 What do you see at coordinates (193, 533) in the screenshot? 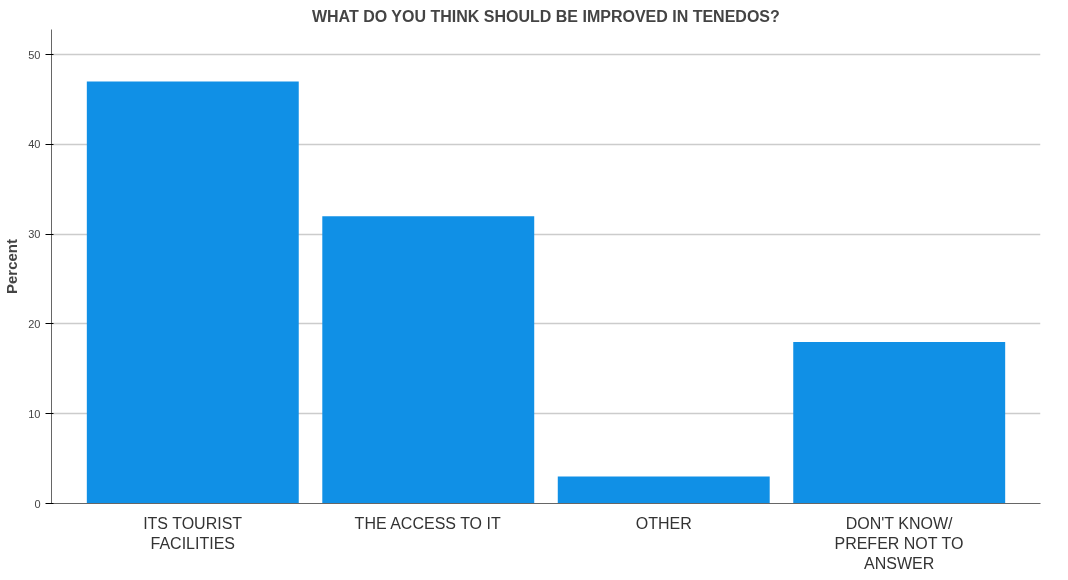
I see `x-tick-label: ITS TOURIST FACILITIES` at bounding box center [193, 533].